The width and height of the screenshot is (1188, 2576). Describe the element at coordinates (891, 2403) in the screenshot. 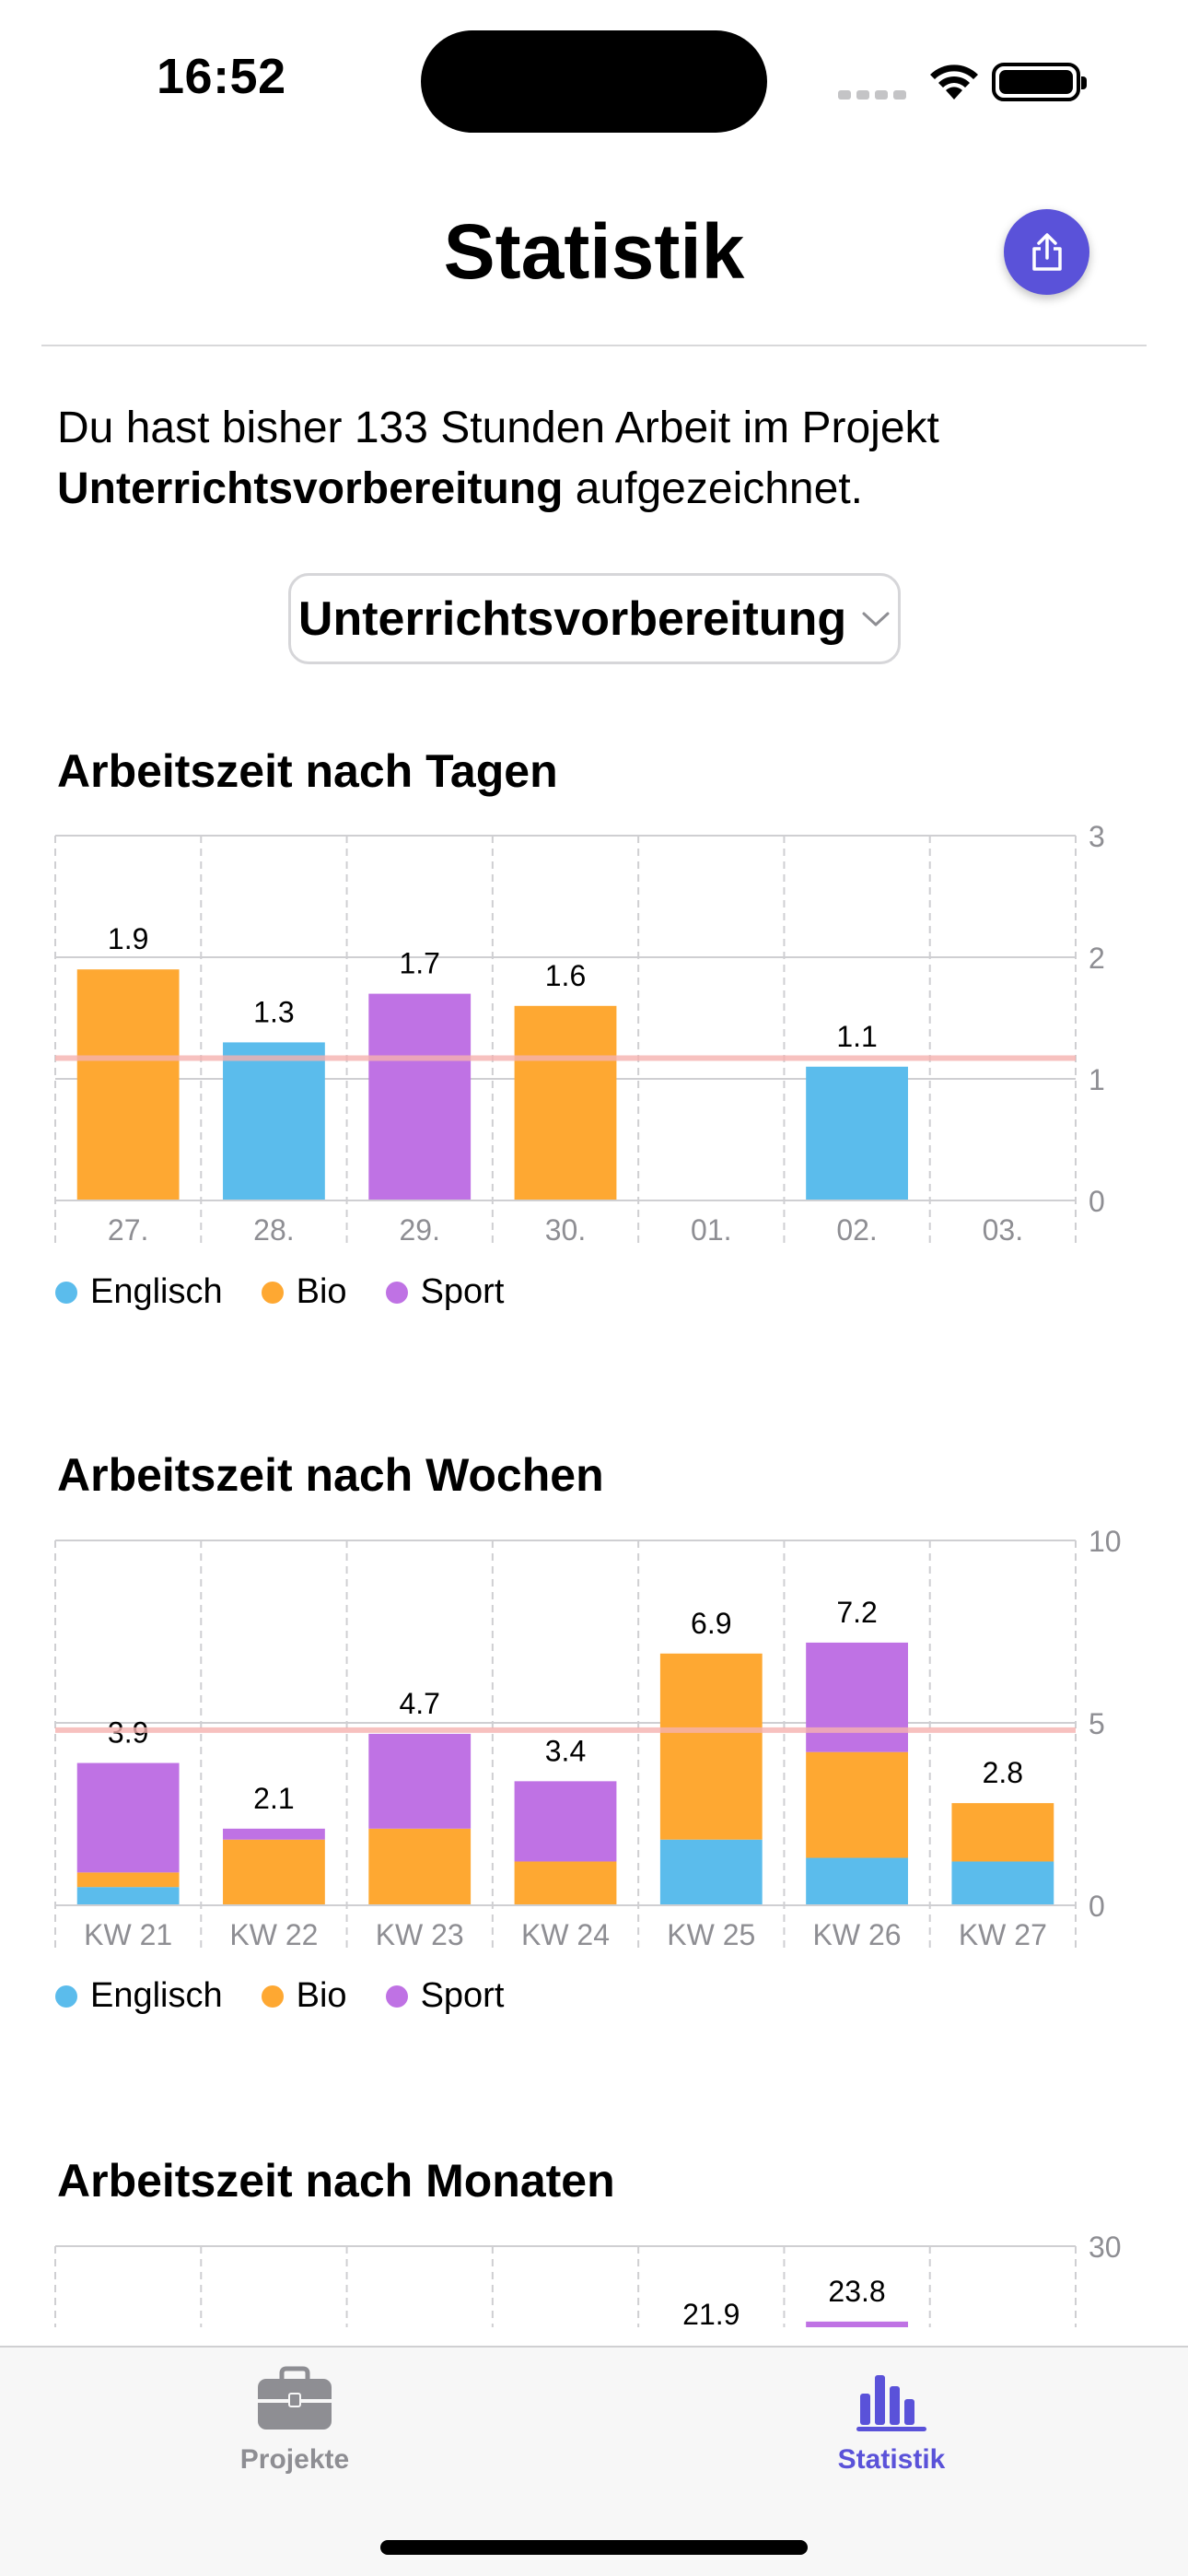

I see `chart-bar-icon` at that location.